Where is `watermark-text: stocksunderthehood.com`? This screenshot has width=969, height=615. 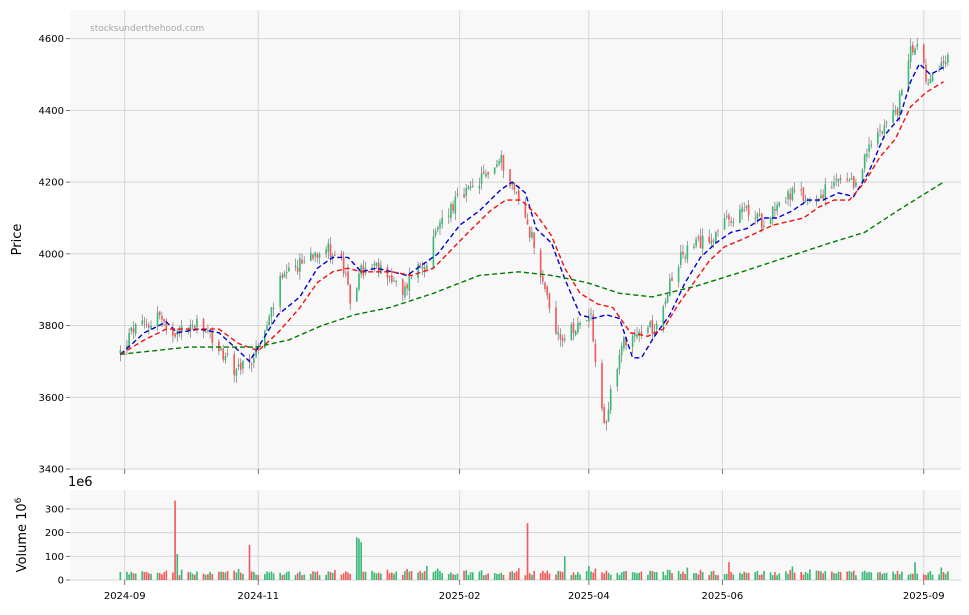 watermark-text: stocksunderthehood.com is located at coordinates (147, 29).